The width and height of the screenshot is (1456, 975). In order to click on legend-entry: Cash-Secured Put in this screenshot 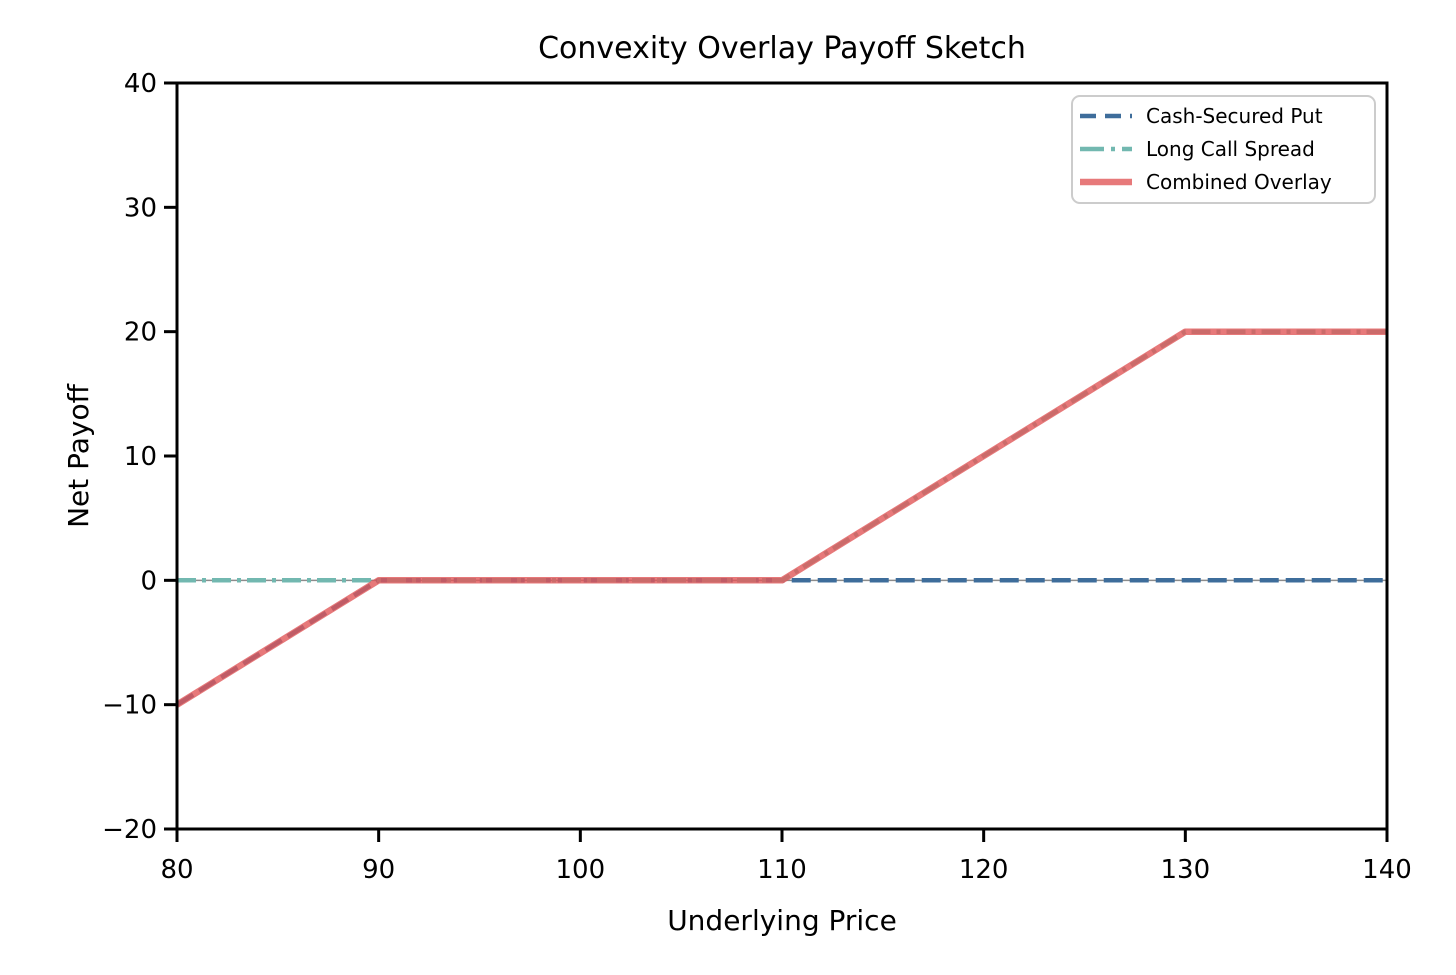, I will do `click(1201, 116)`.